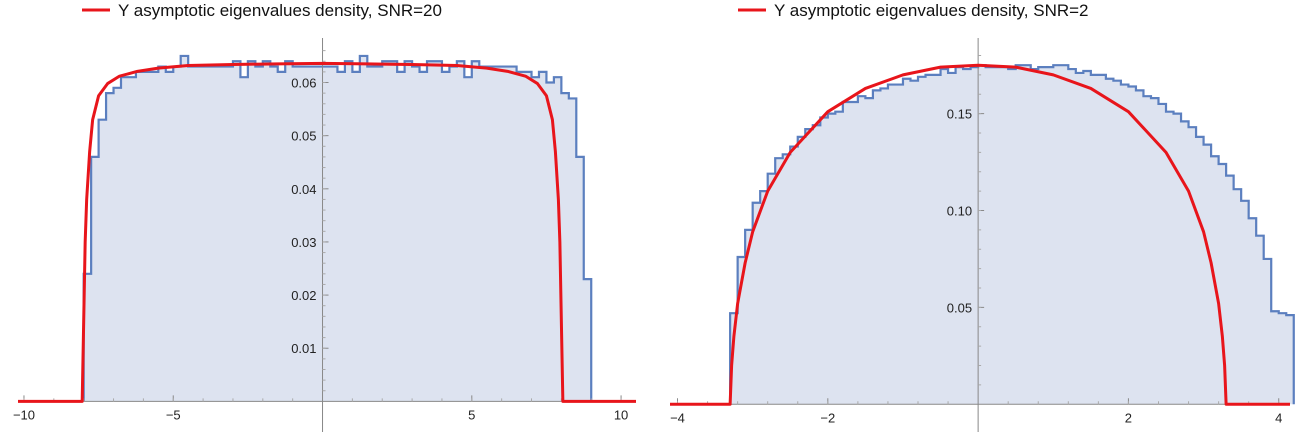  Describe the element at coordinates (280, 10) in the screenshot. I see `legend-label: Y asymptotic eigenvalues density, SNR=20` at that location.